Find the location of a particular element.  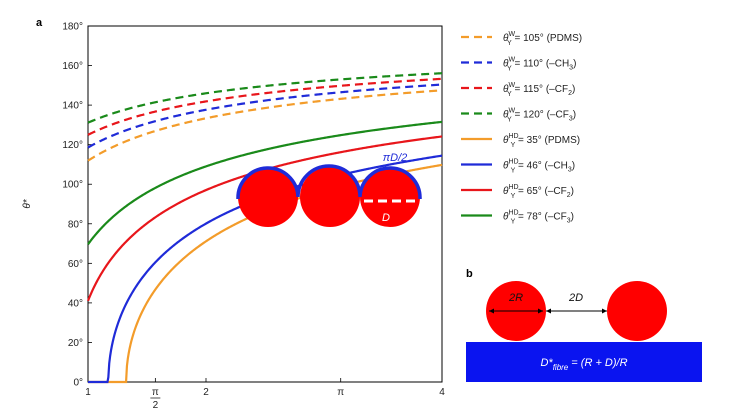

fibre-spacing-formula: D*fibre = (R + D)/R is located at coordinates (583, 364).